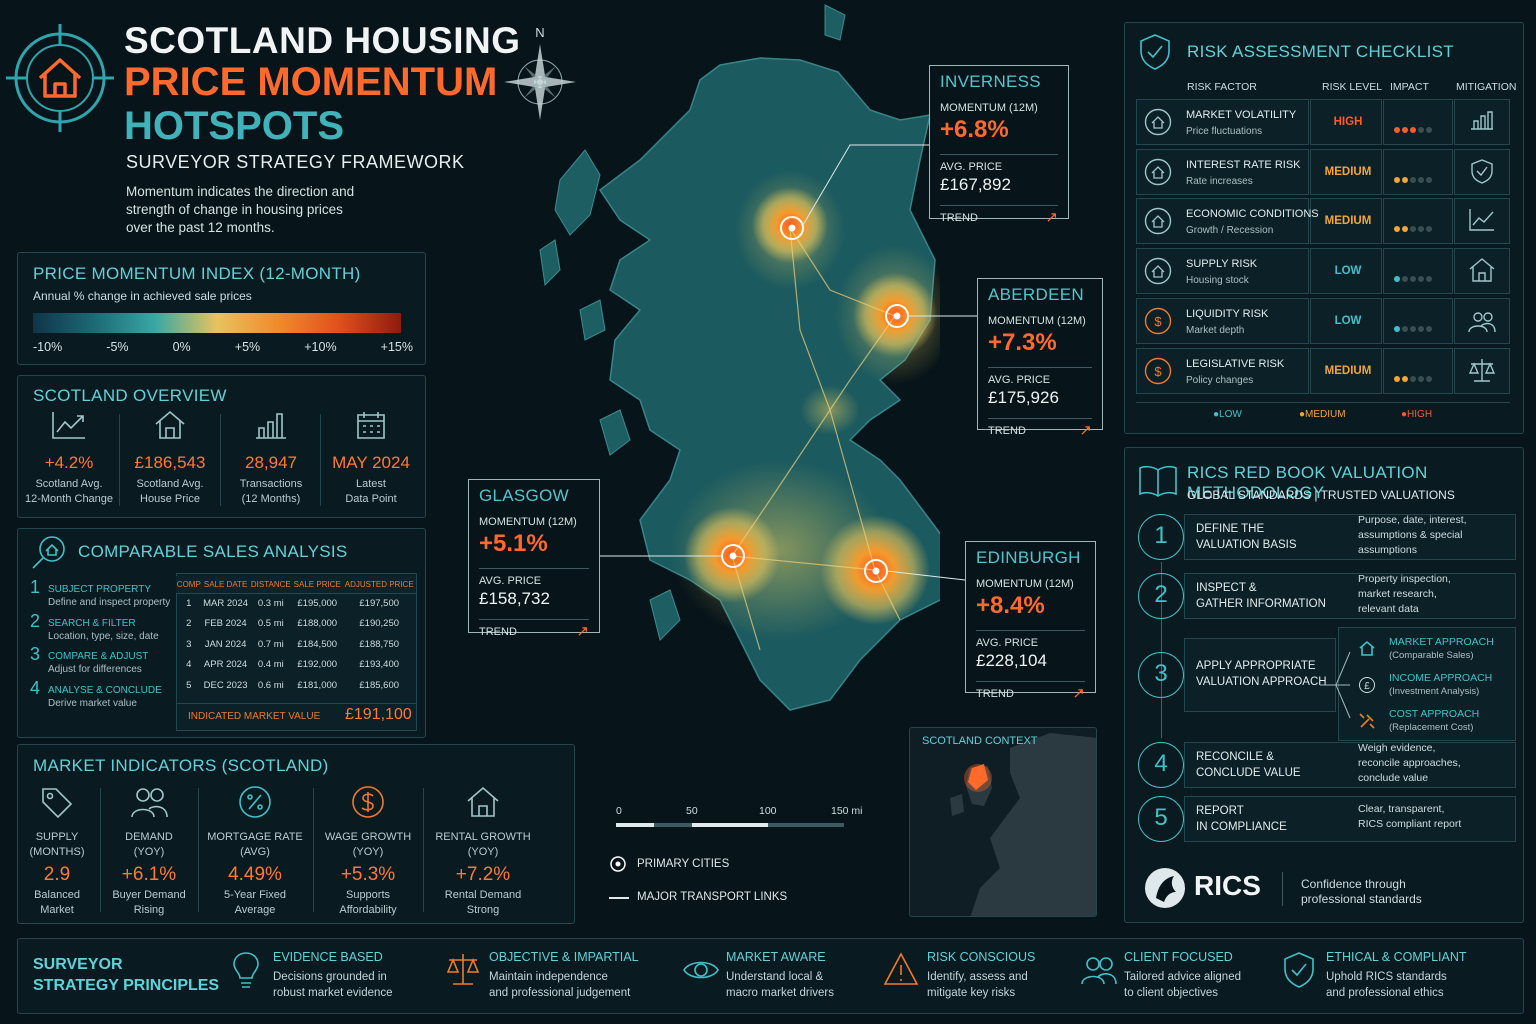 The width and height of the screenshot is (1536, 1024). What do you see at coordinates (371, 491) in the screenshot?
I see `overview-label: Latest Data Point` at bounding box center [371, 491].